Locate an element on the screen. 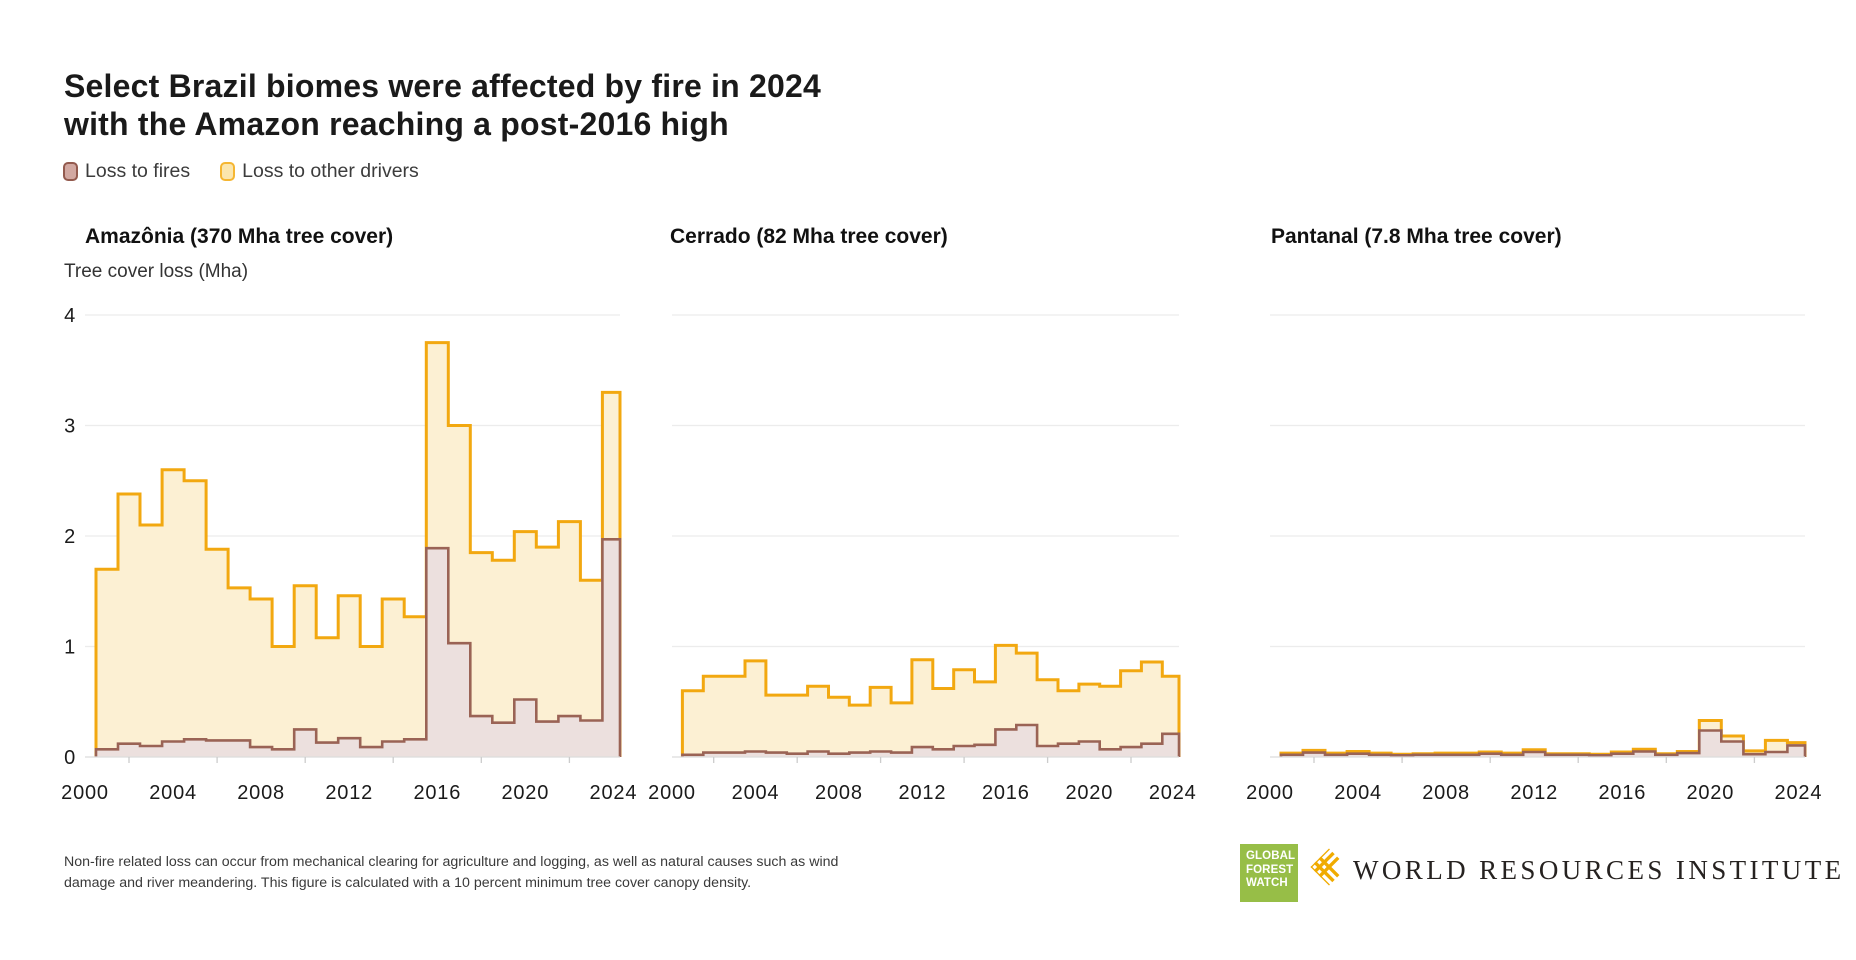 This screenshot has width=1856, height=960. legend-item-other-drivers: Loss to other drivers is located at coordinates (319, 171).